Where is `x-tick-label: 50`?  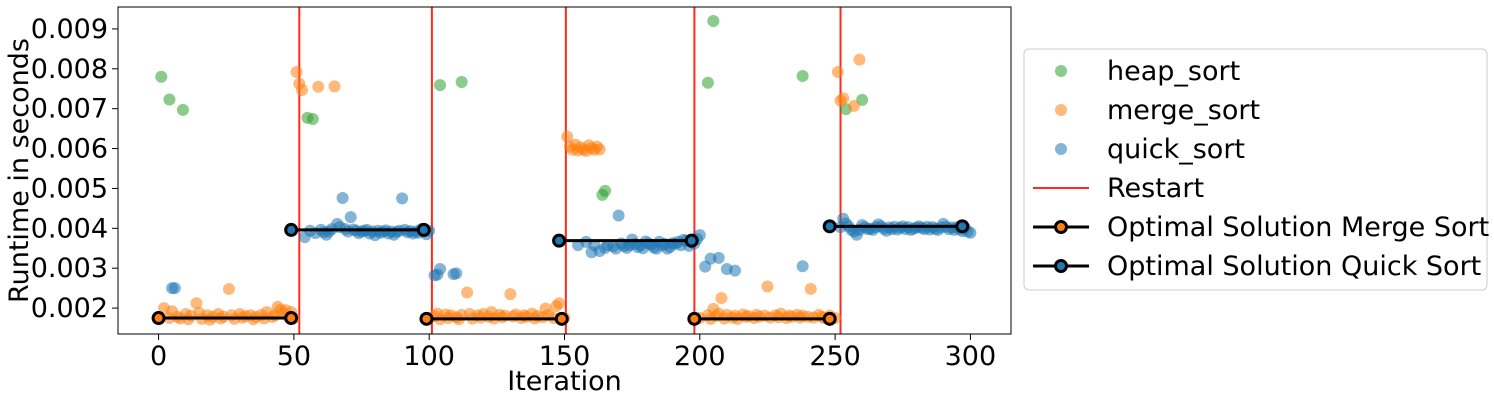
x-tick-label: 50 is located at coordinates (294, 356).